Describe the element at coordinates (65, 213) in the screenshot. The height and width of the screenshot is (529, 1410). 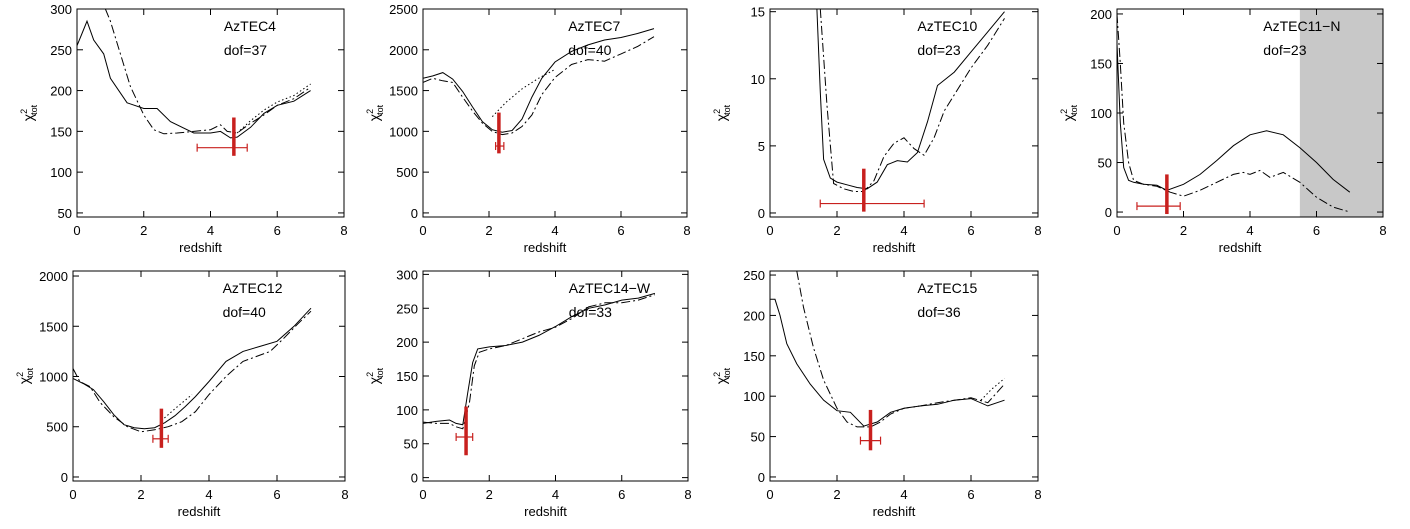
I see `y-tick-label: 50` at that location.